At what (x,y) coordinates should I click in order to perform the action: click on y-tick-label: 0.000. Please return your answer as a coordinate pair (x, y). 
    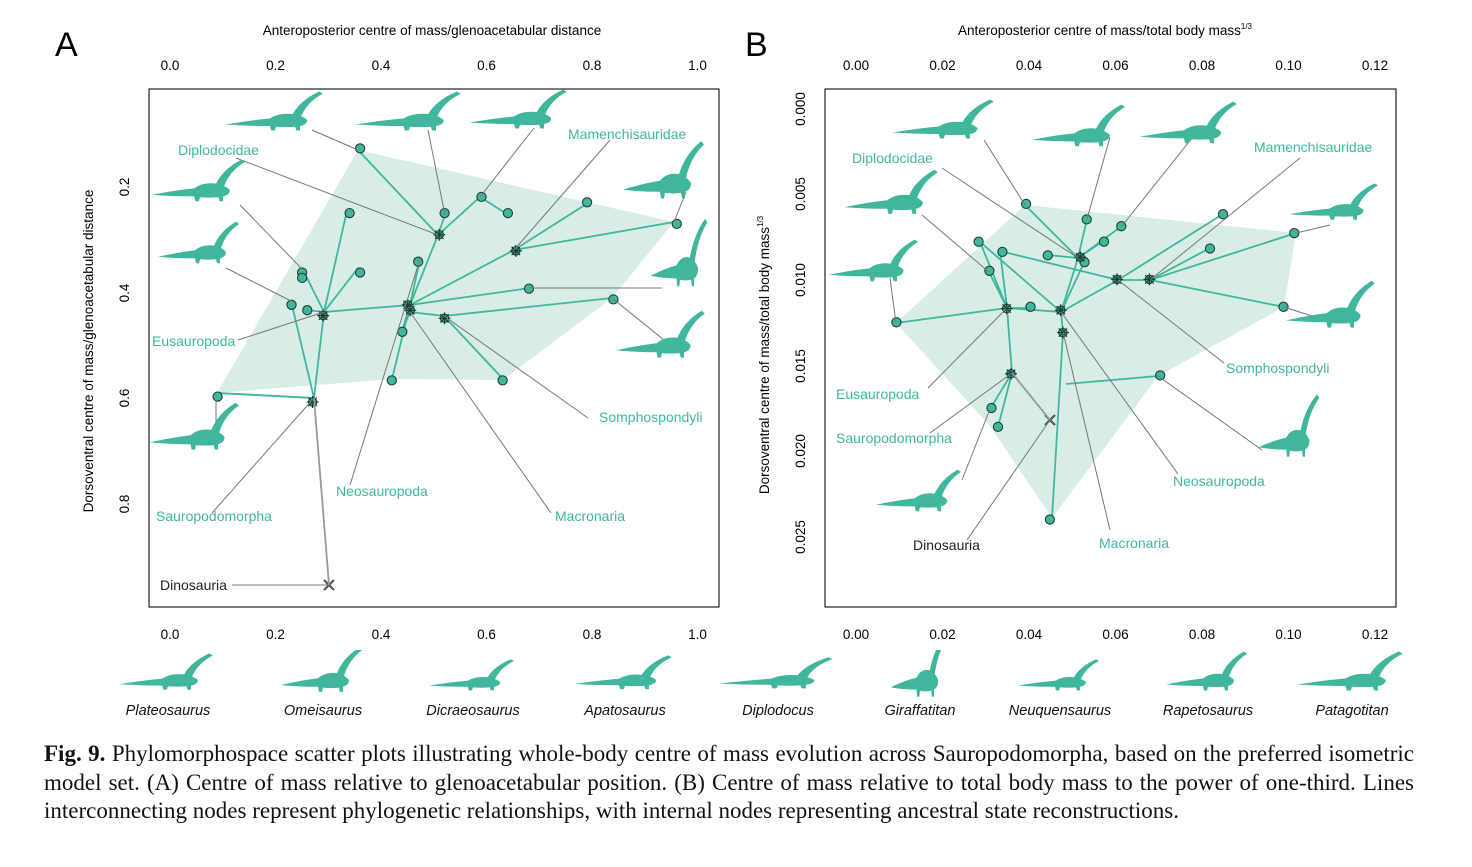
    Looking at the image, I should click on (800, 109).